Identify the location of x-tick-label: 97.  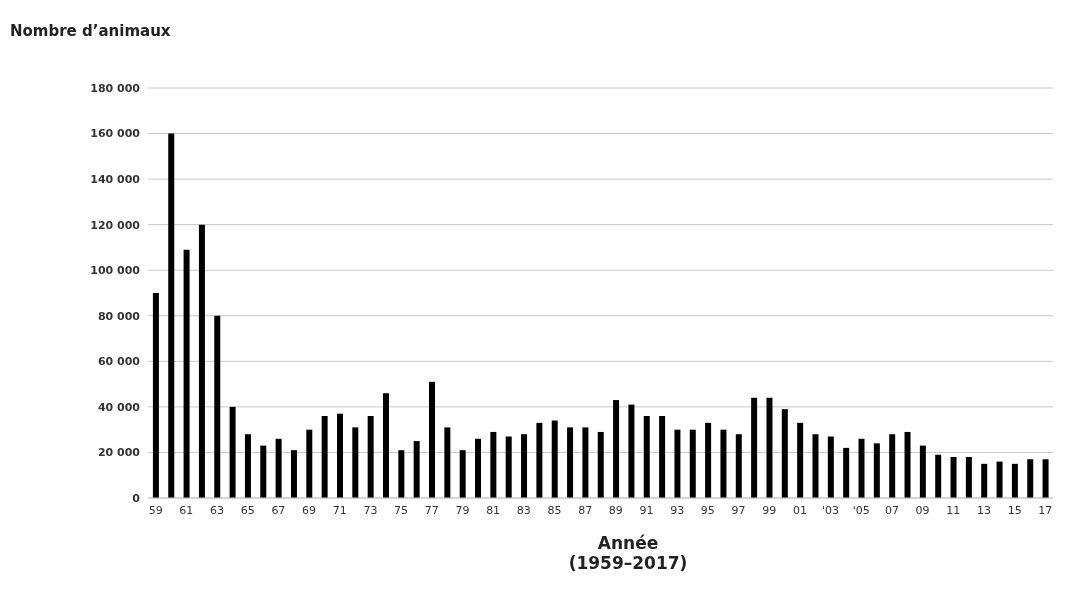
(738, 510).